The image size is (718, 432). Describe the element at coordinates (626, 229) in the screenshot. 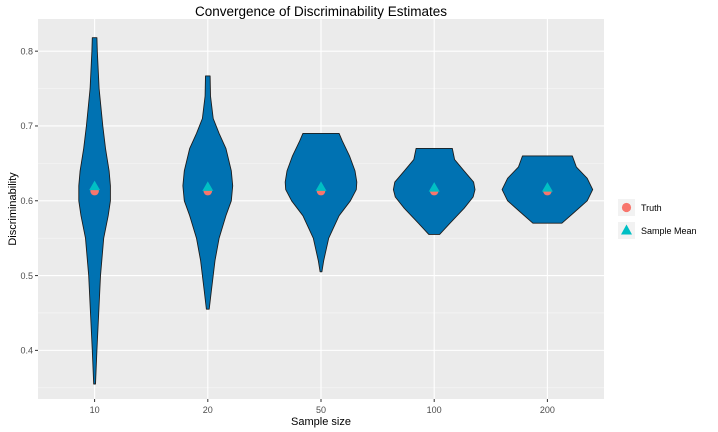

I see `legend-sample-mean-marker` at that location.